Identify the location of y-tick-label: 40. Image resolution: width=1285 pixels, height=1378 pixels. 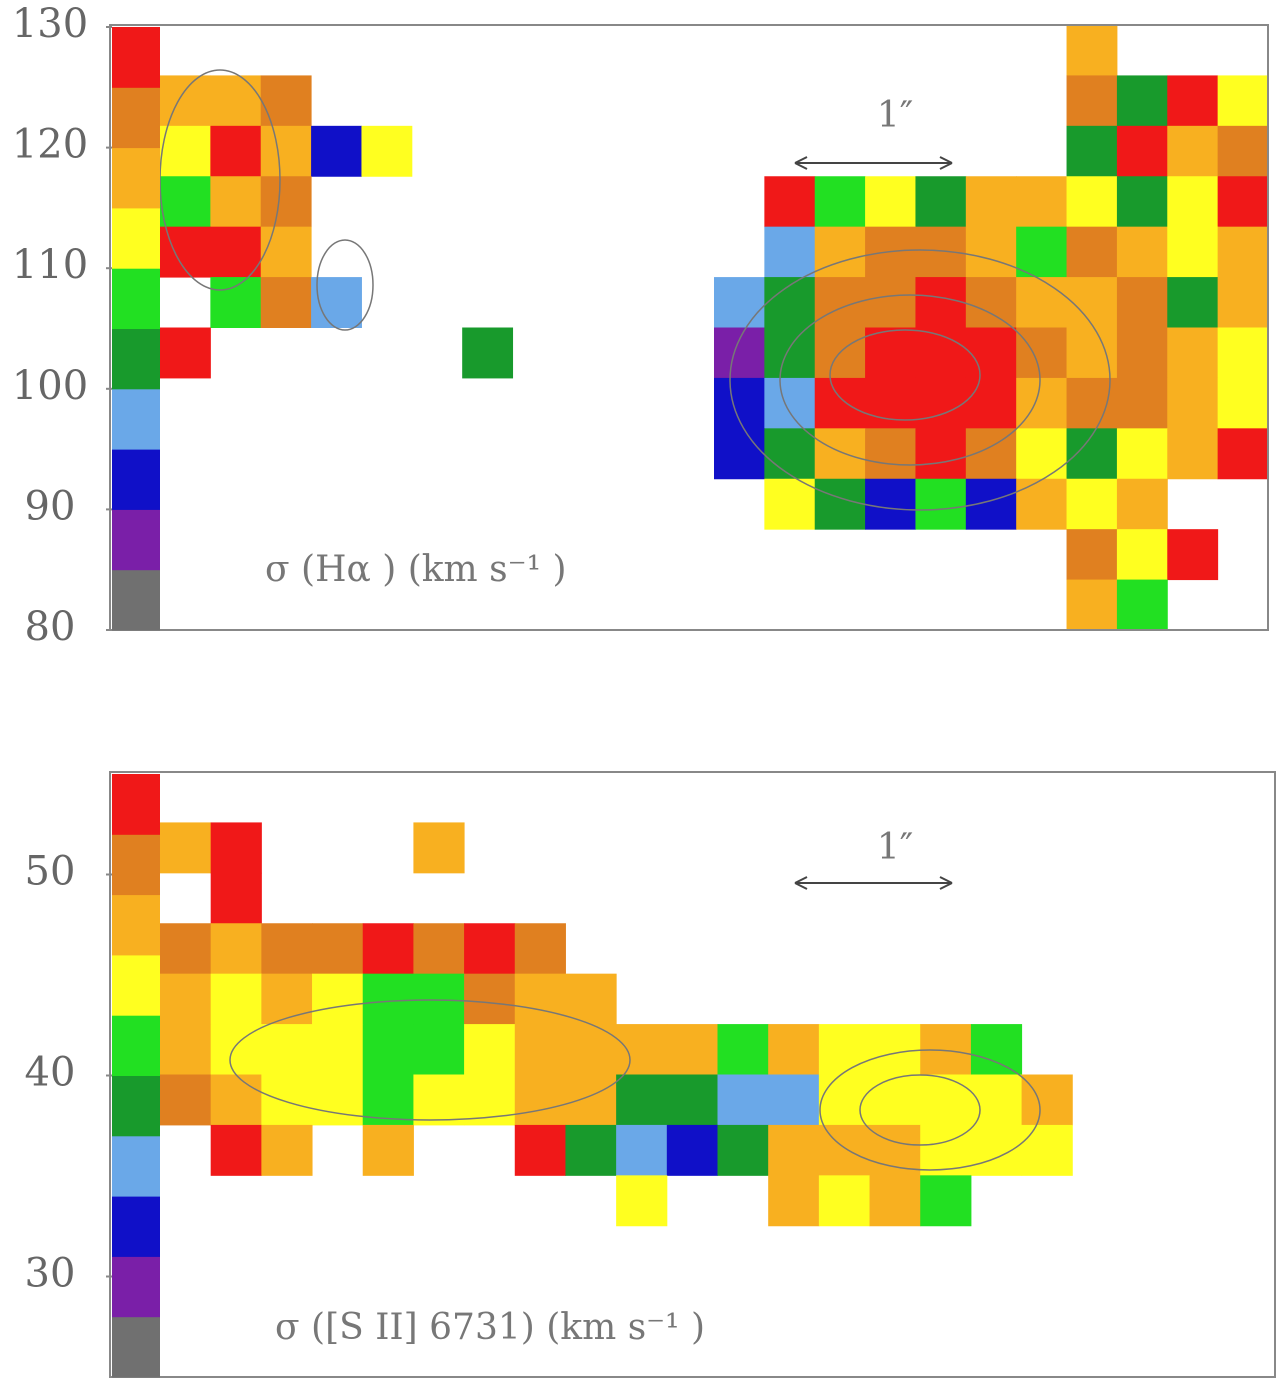
(50, 1073).